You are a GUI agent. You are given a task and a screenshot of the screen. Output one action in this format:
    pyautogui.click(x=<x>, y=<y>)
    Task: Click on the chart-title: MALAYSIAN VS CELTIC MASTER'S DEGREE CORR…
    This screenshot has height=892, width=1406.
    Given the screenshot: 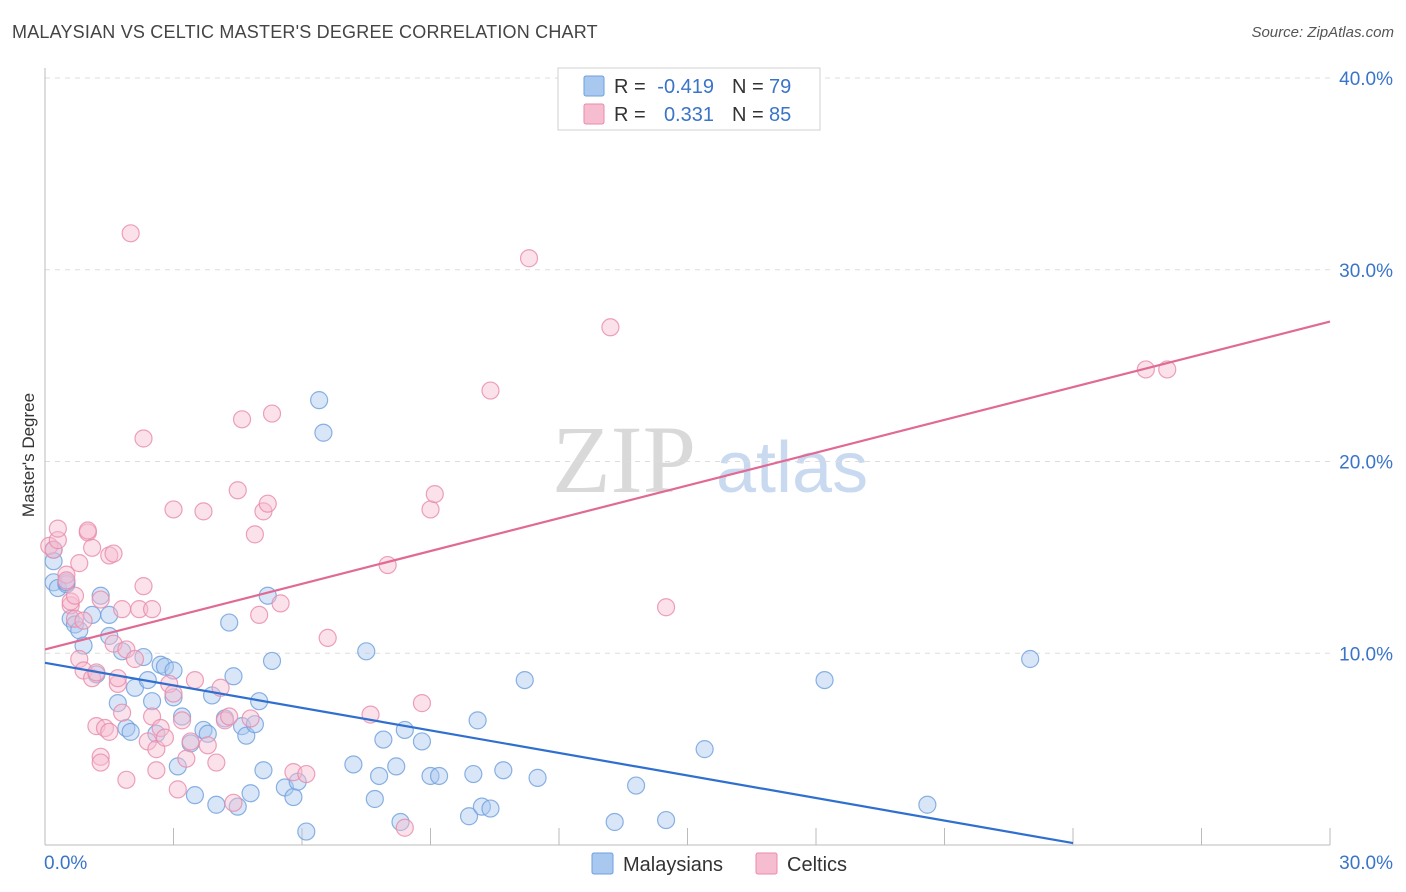 What is the action you would take?
    pyautogui.click(x=305, y=32)
    